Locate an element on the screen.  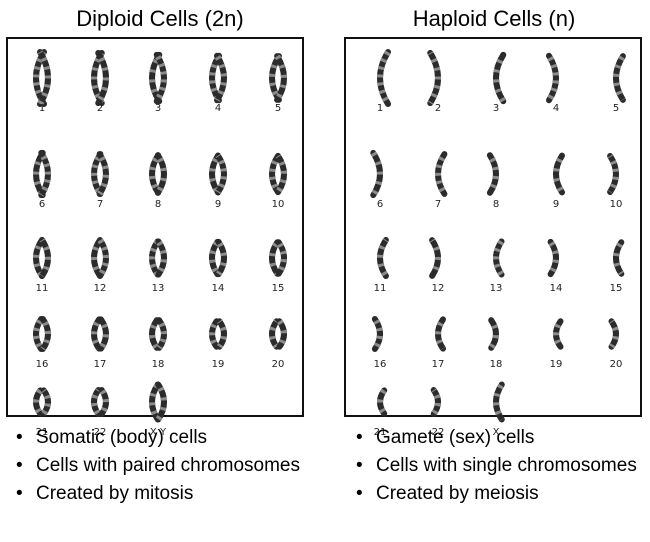
haploid-chromosome-label-15: 15 is located at coordinates (616, 288).